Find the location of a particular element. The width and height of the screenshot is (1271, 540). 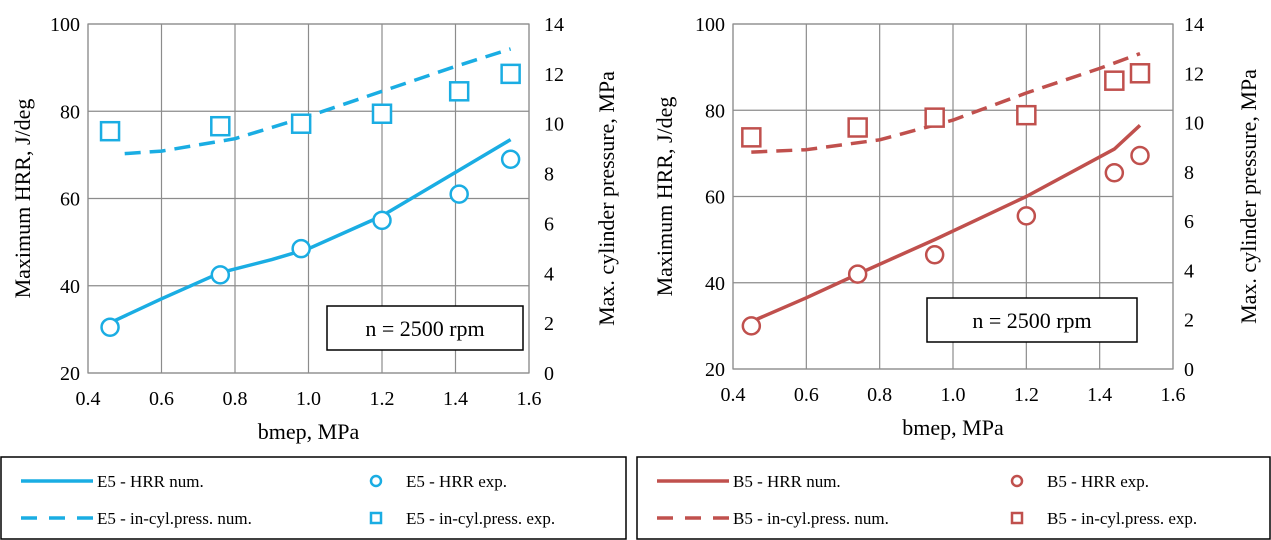

legend-label: B5 - HRR num. is located at coordinates (787, 481).